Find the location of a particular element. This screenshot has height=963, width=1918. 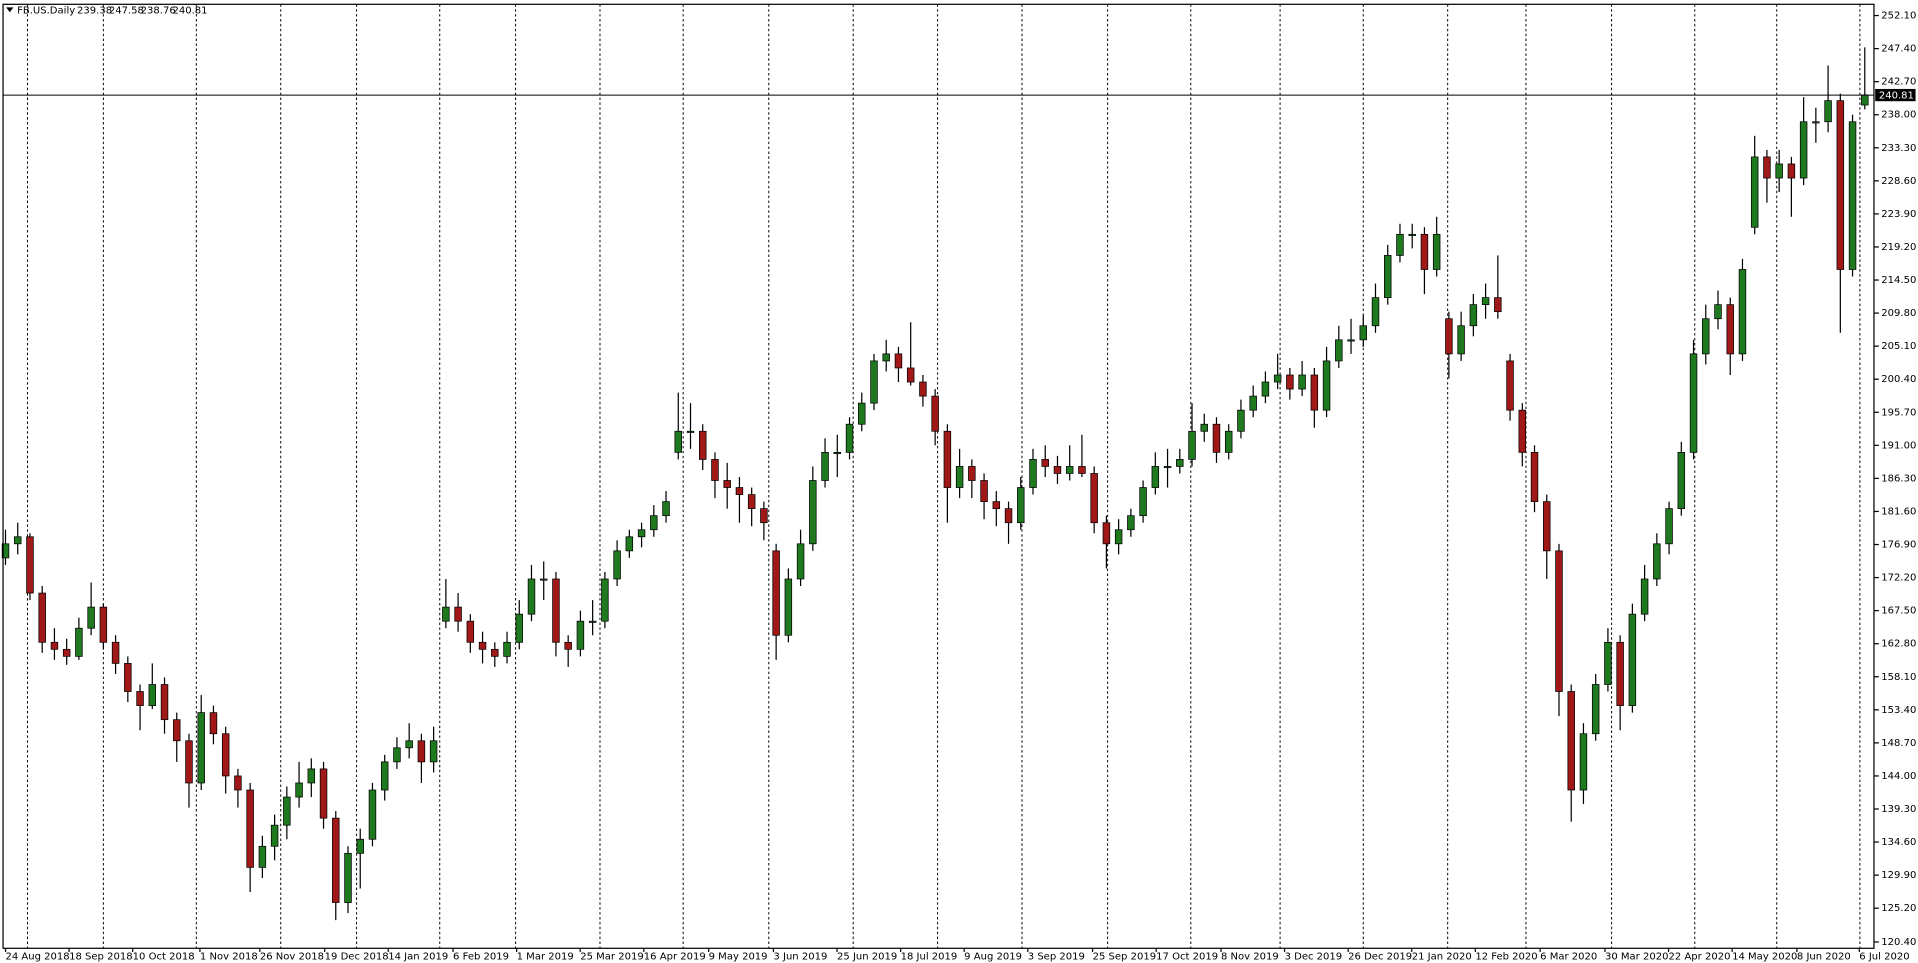

x-tick-label: 17 Oct 2019 is located at coordinates (1187, 956).